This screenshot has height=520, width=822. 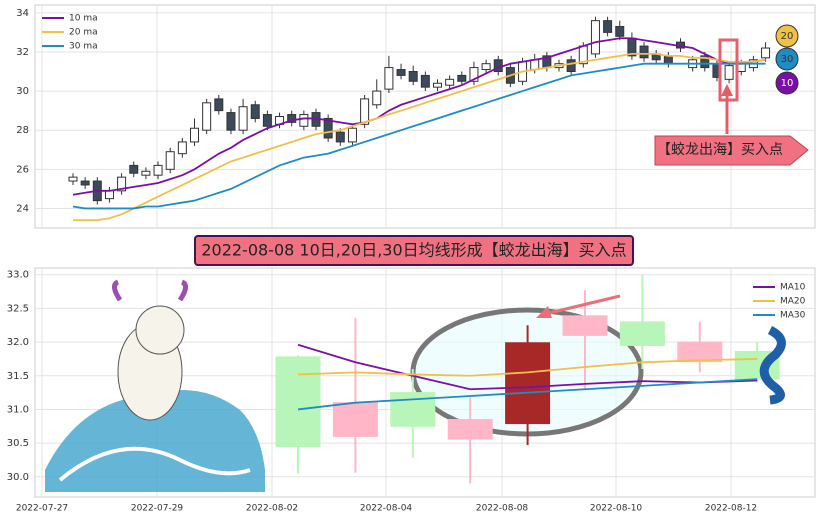 I want to click on legend-label: MA30, so click(x=793, y=316).